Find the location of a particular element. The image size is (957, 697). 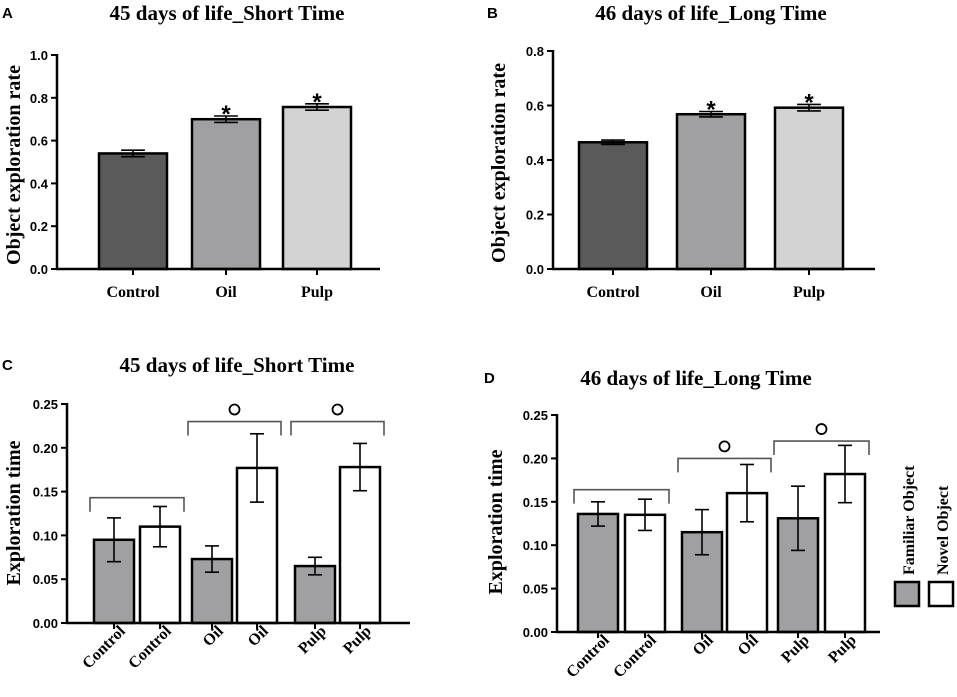

legend-label: Novel Object is located at coordinates (943, 530).